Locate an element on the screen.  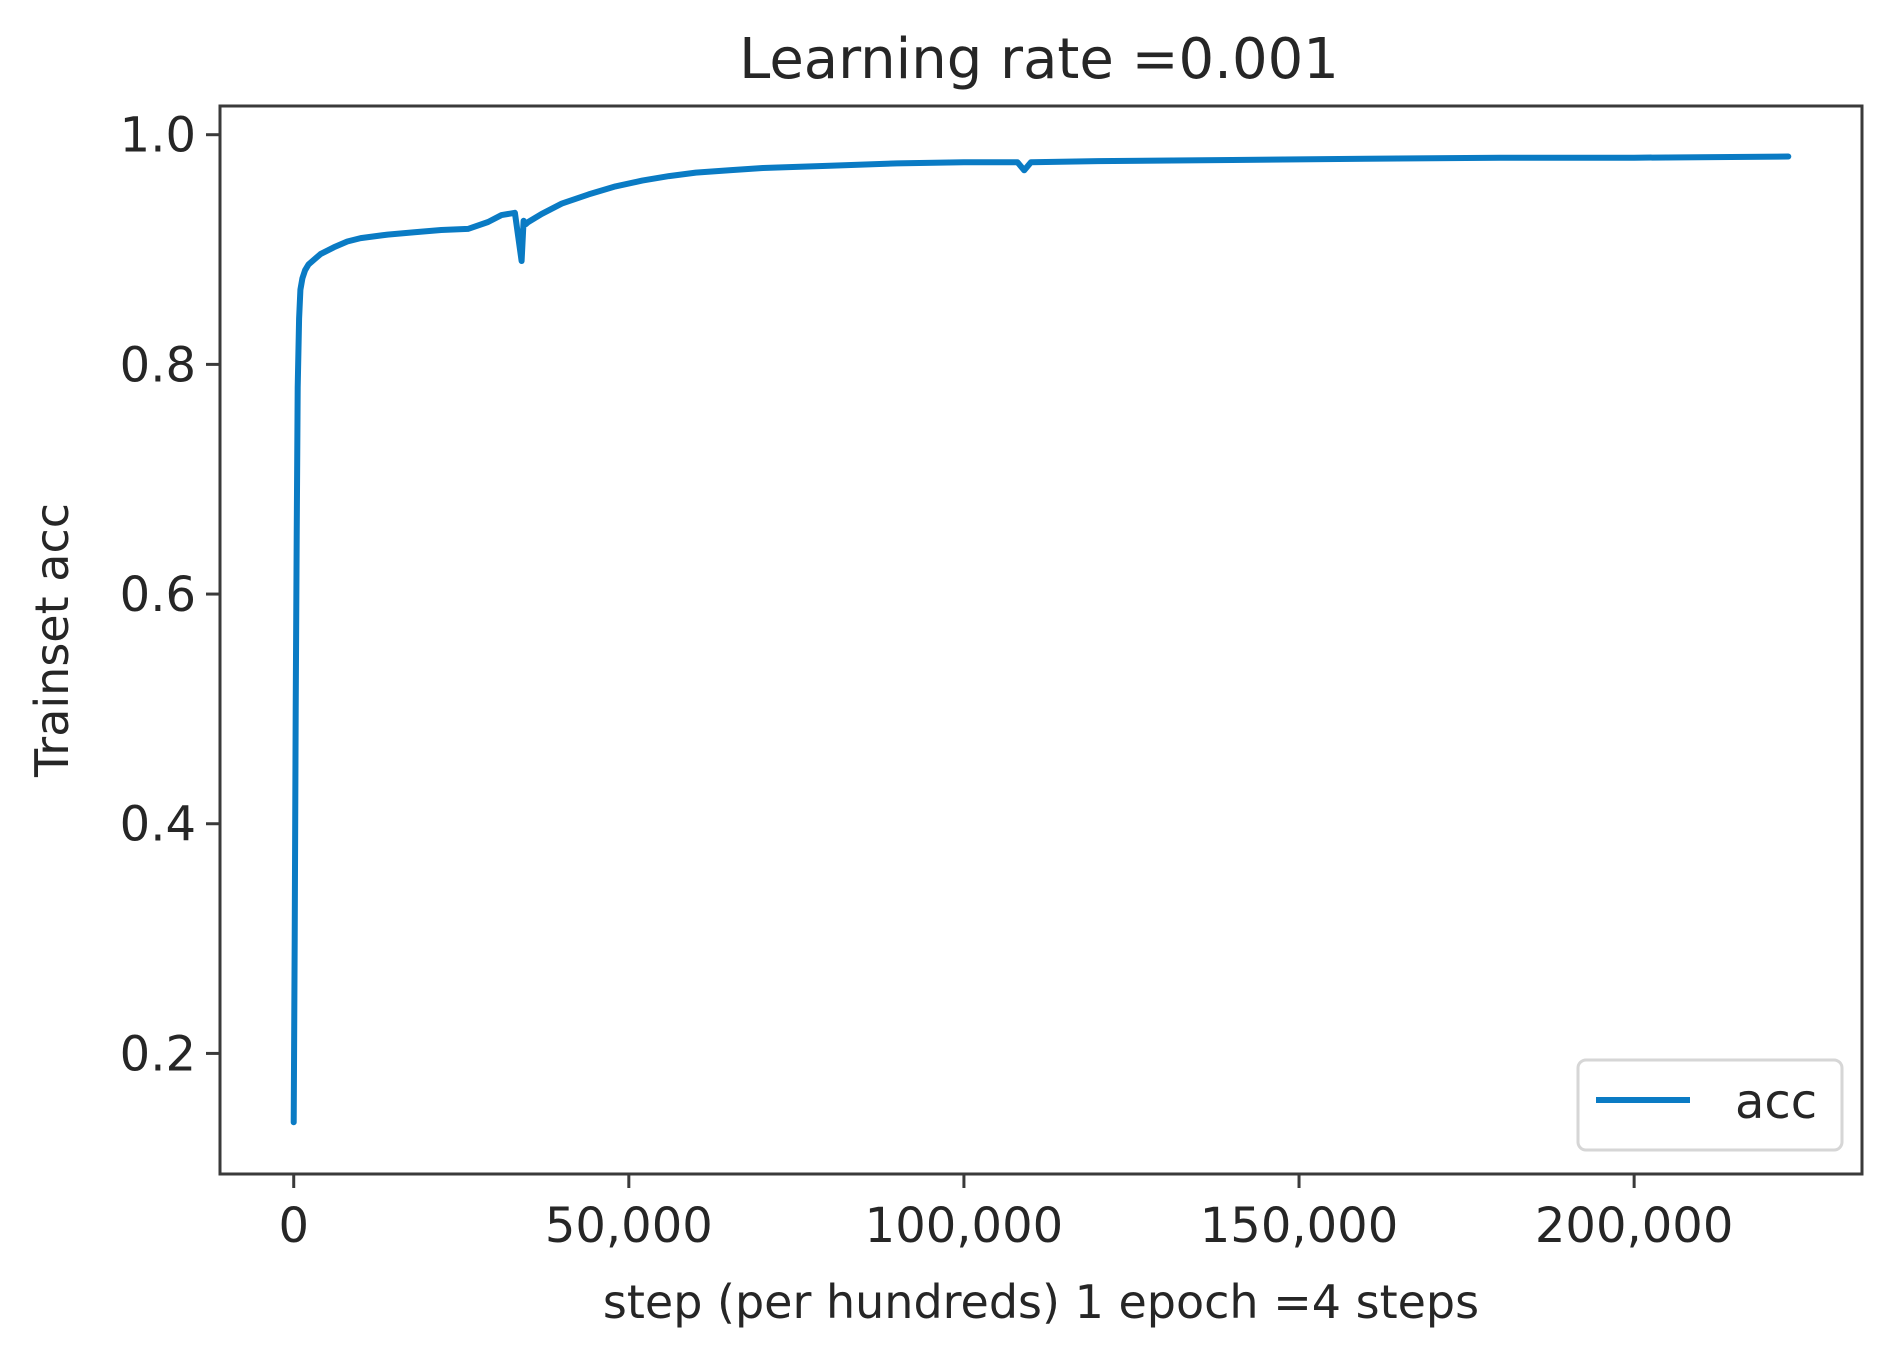
y-axis: 0.2 0.4 0.6 0.8 1.0 is located at coordinates (170, 595).